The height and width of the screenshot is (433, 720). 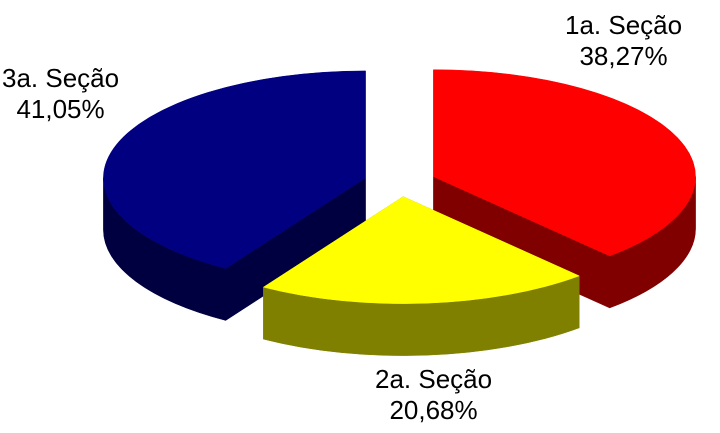 I want to click on slice-label-3a-secao: 3a. Seção 41,05%, so click(x=60, y=94).